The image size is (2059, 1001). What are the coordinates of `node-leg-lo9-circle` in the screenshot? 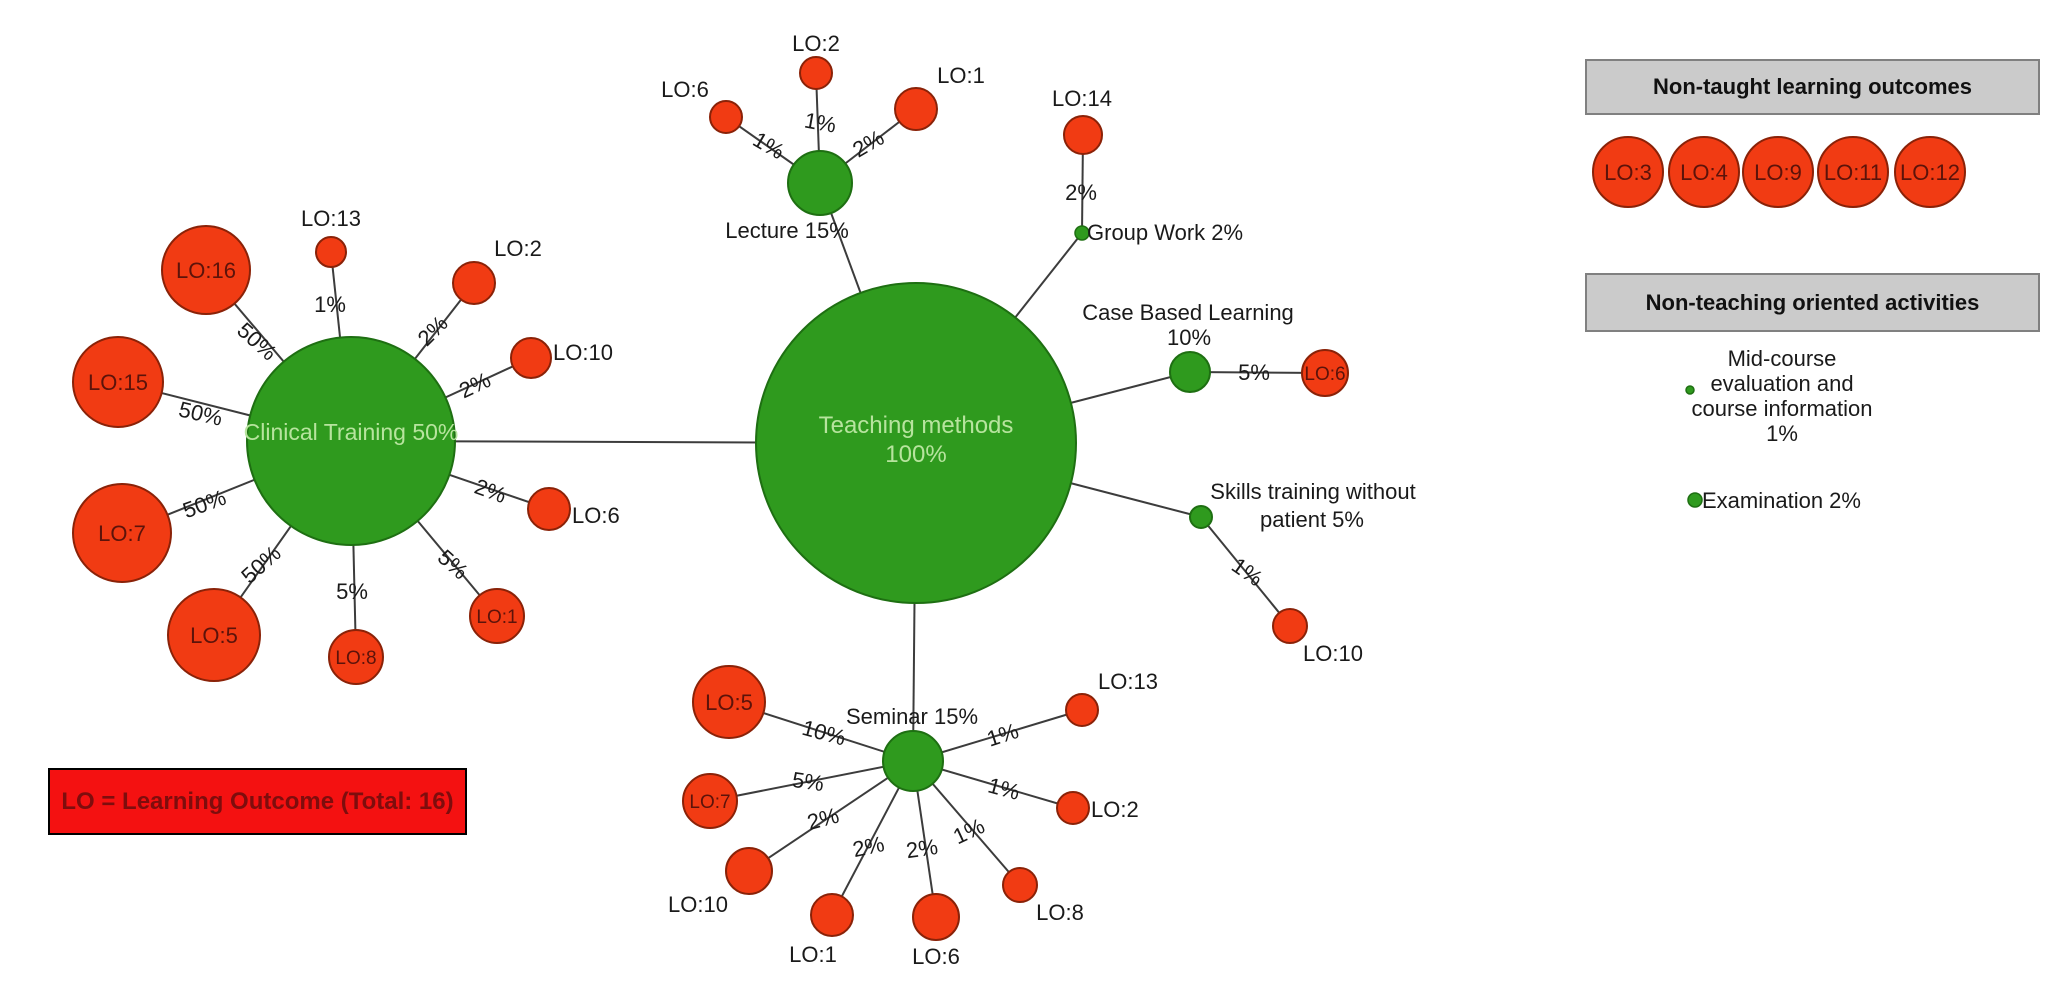 It's located at (1778, 172).